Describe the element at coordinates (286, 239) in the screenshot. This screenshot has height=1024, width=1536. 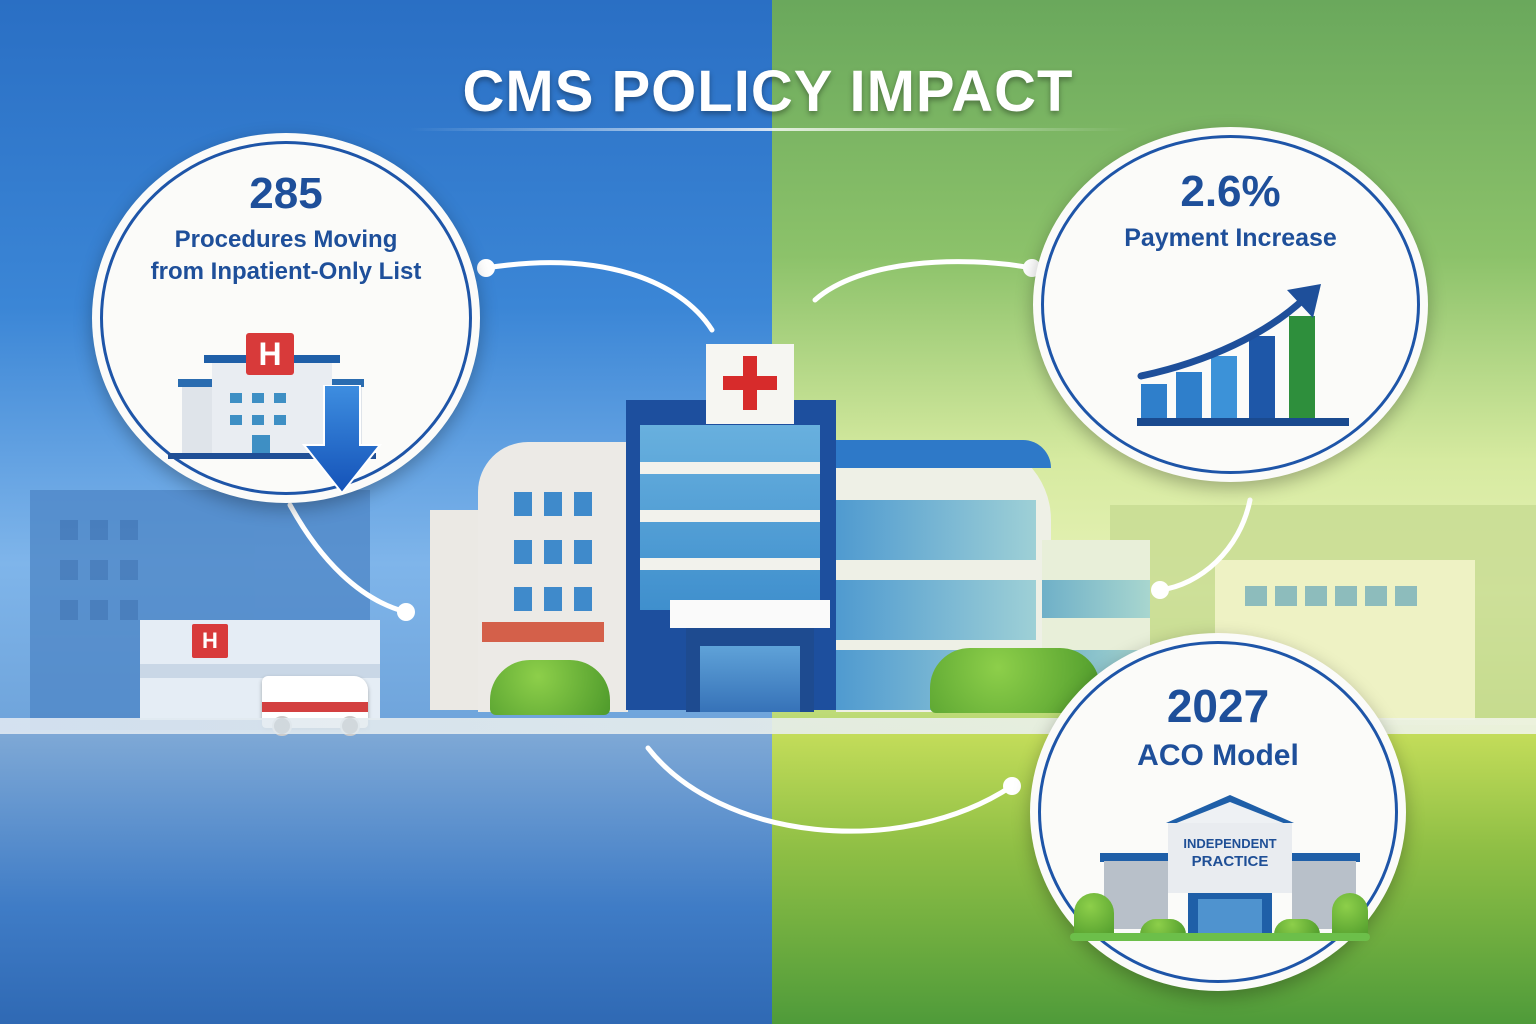
I see `badge-label-line1: Procedures Moving` at that location.